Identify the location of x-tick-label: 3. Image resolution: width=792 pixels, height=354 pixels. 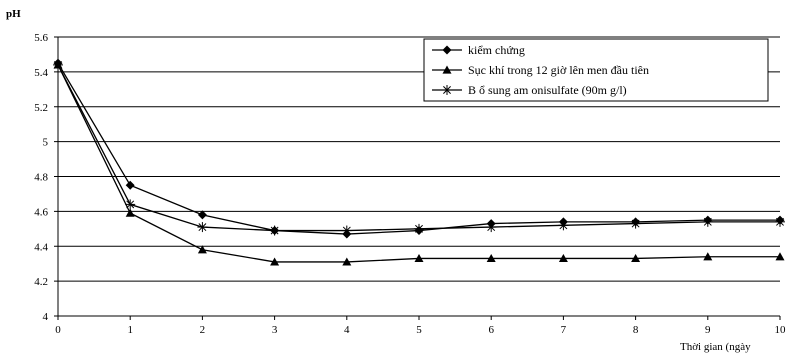
(275, 330).